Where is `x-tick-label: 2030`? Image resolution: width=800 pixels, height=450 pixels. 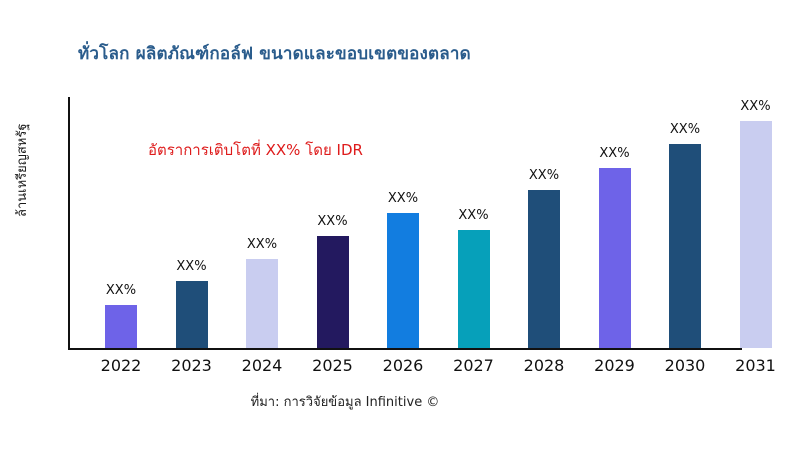
x-tick-label: 2030 is located at coordinates (685, 365).